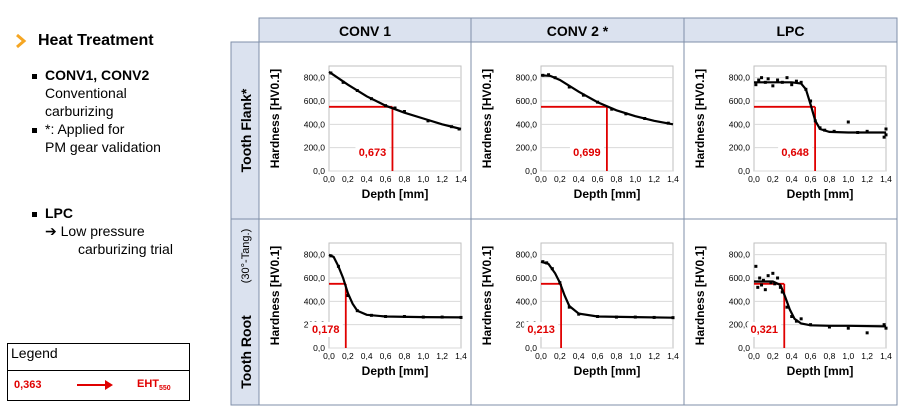  Describe the element at coordinates (315, 124) in the screenshot. I see `y-tick-label: 400,0` at that location.